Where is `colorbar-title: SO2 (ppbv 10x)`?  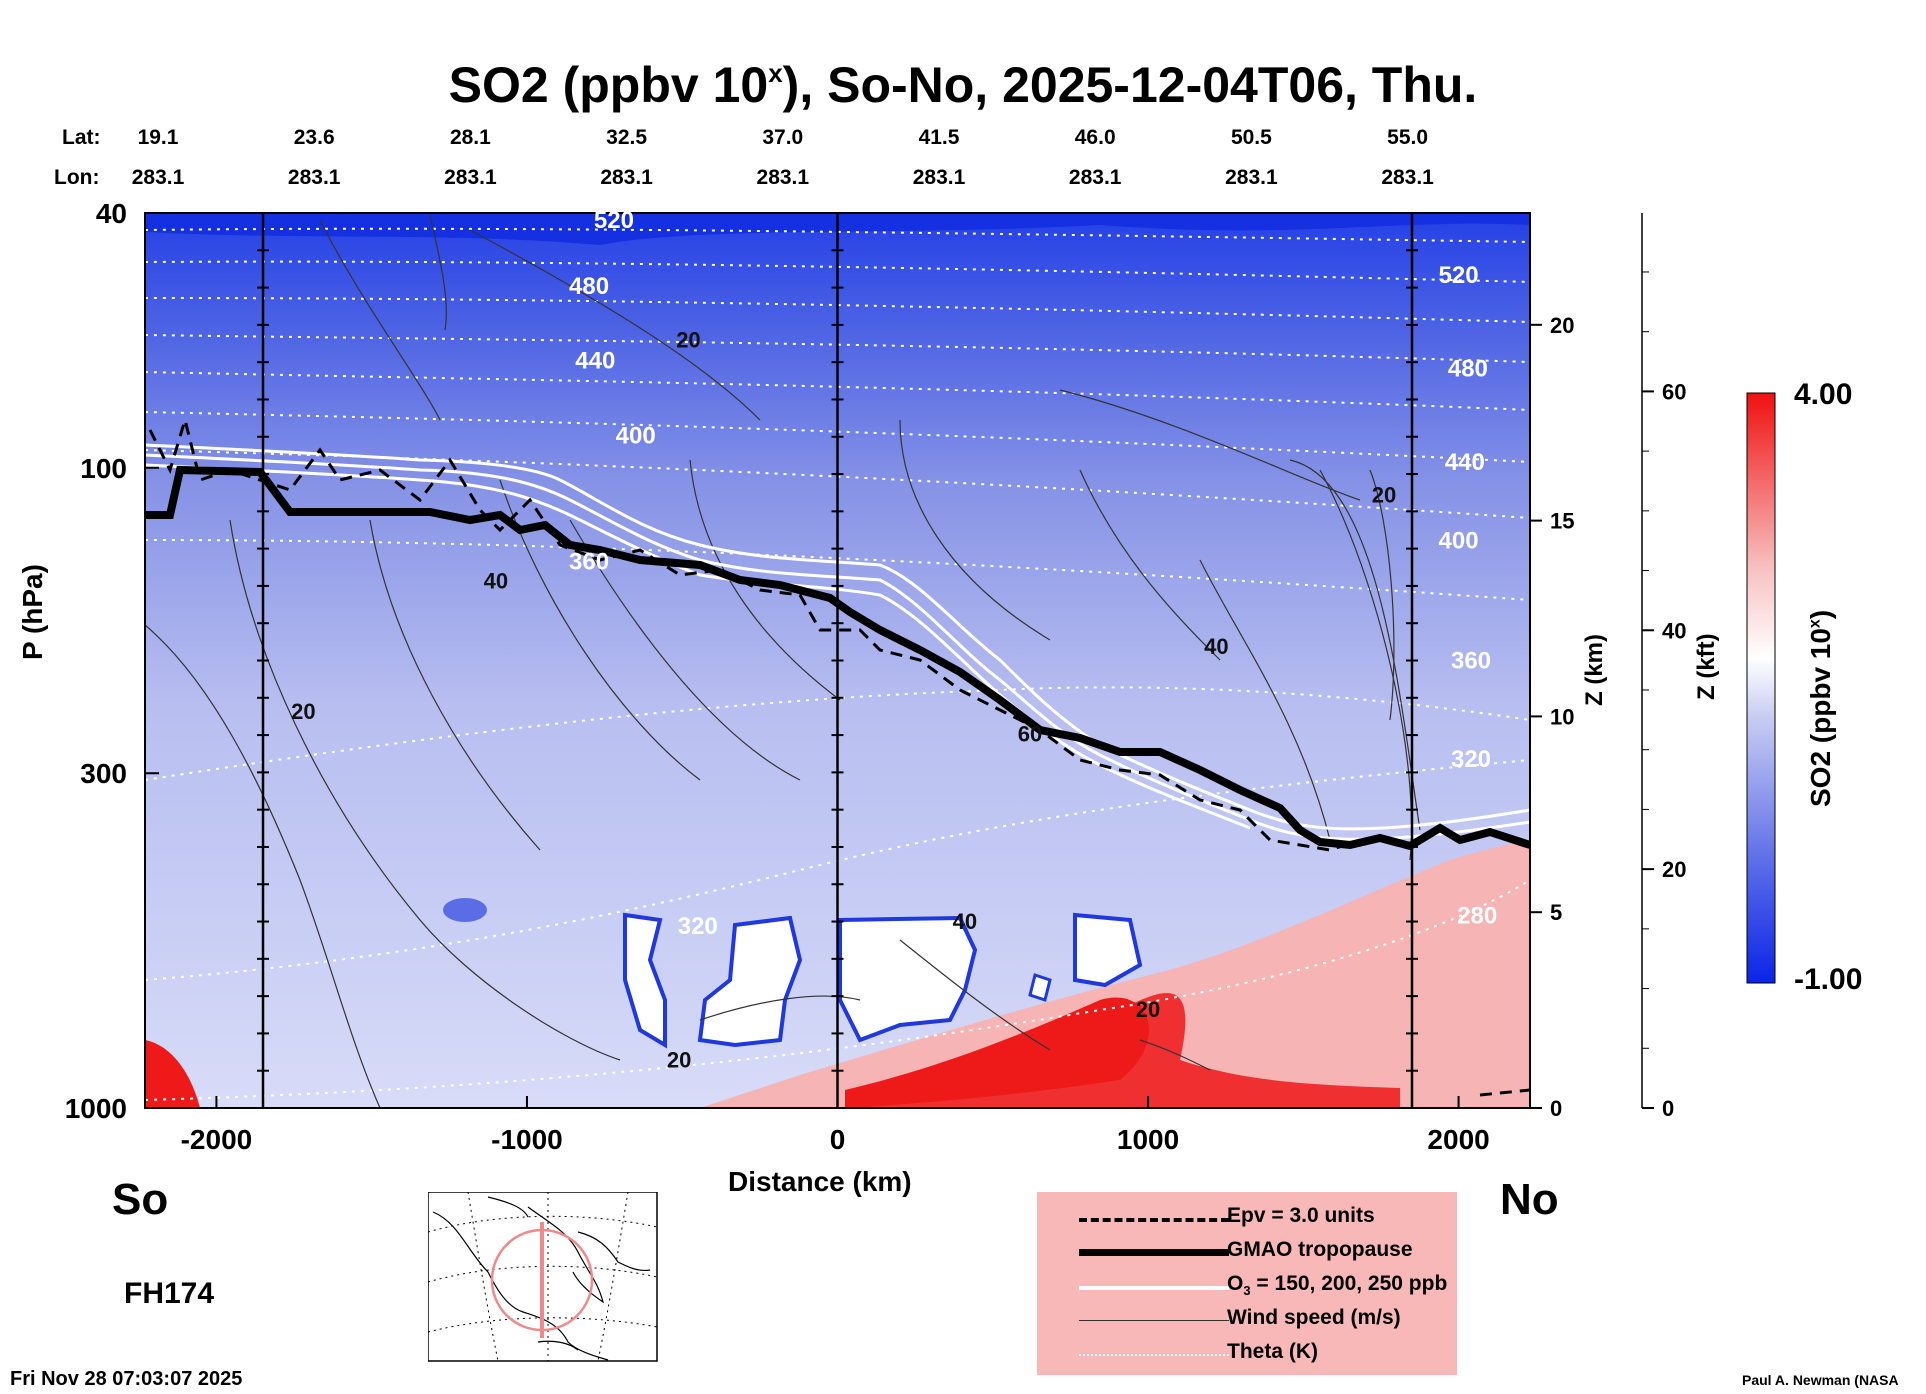
colorbar-title: SO2 (ppbv 10x) is located at coordinates (1820, 708).